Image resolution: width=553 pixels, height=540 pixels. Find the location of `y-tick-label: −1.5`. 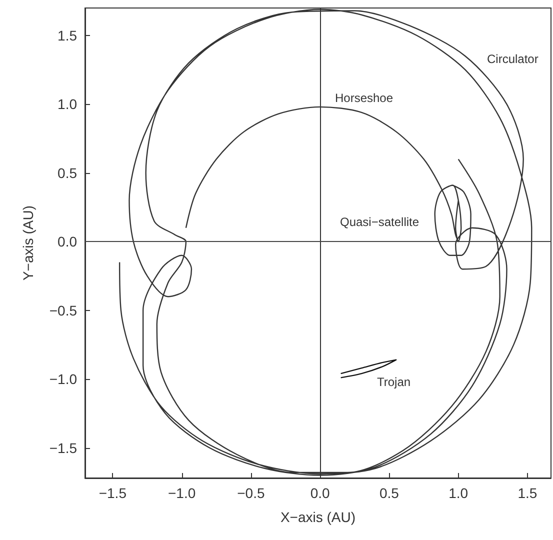

y-tick-label: −1.5 is located at coordinates (63, 448).